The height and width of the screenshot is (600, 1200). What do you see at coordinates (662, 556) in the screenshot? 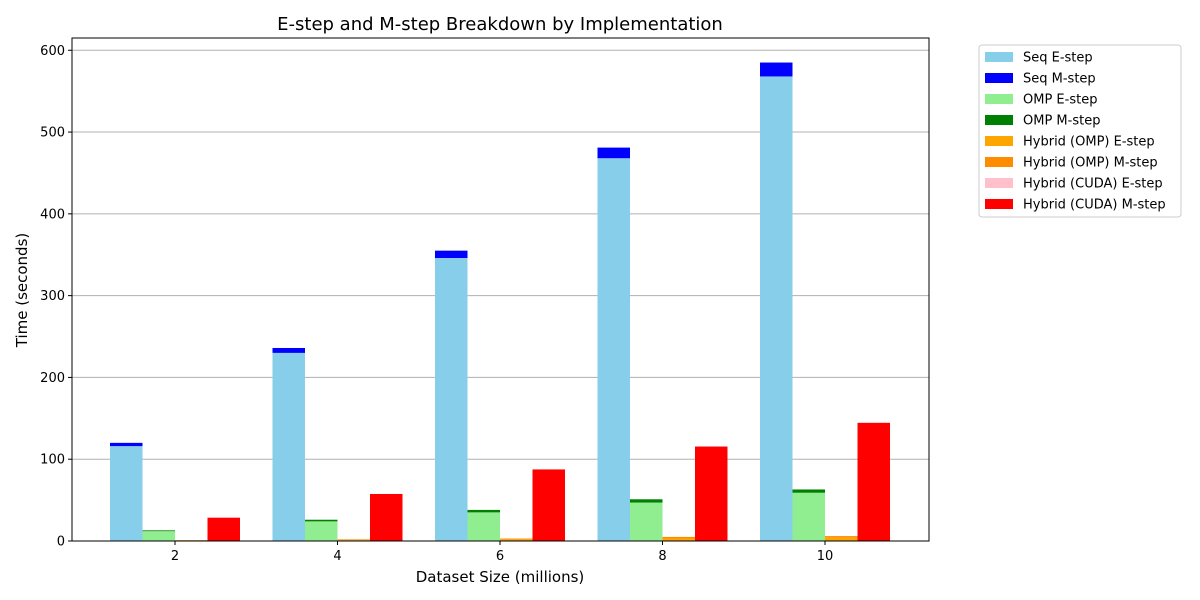
I see `x-tick-label: 8` at bounding box center [662, 556].